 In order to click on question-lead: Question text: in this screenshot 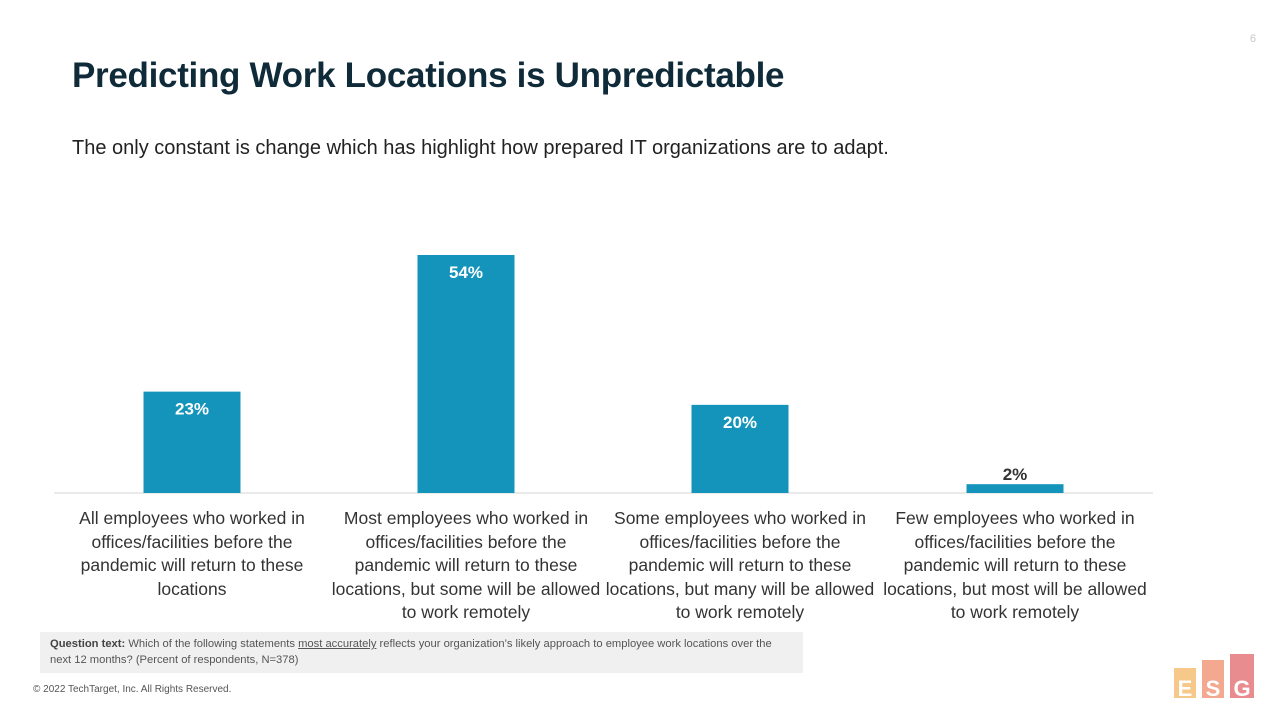, I will do `click(88, 644)`.